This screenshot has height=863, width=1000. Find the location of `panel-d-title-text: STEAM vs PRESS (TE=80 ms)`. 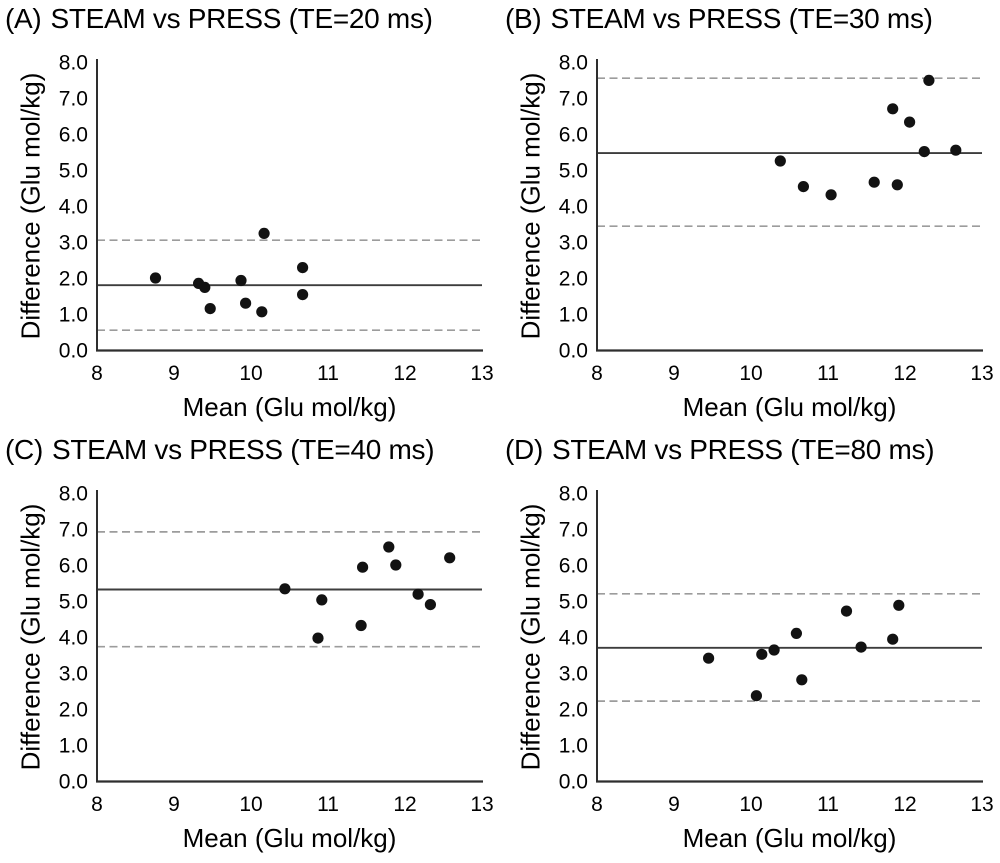

panel-d-title-text: STEAM vs PRESS (TE=80 ms) is located at coordinates (743, 449).